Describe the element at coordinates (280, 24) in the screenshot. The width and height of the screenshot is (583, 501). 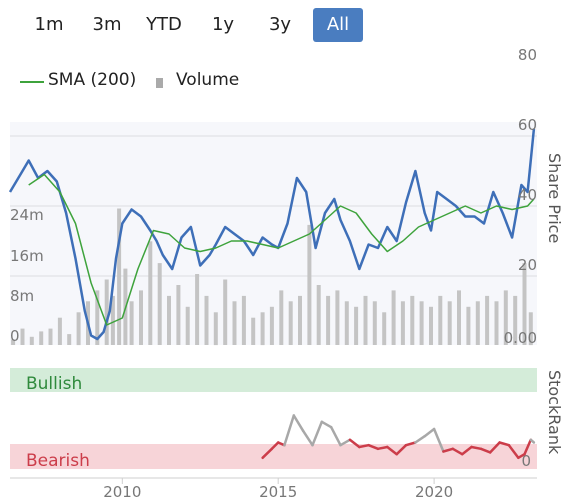
I see `range-button-3y: 3y` at that location.